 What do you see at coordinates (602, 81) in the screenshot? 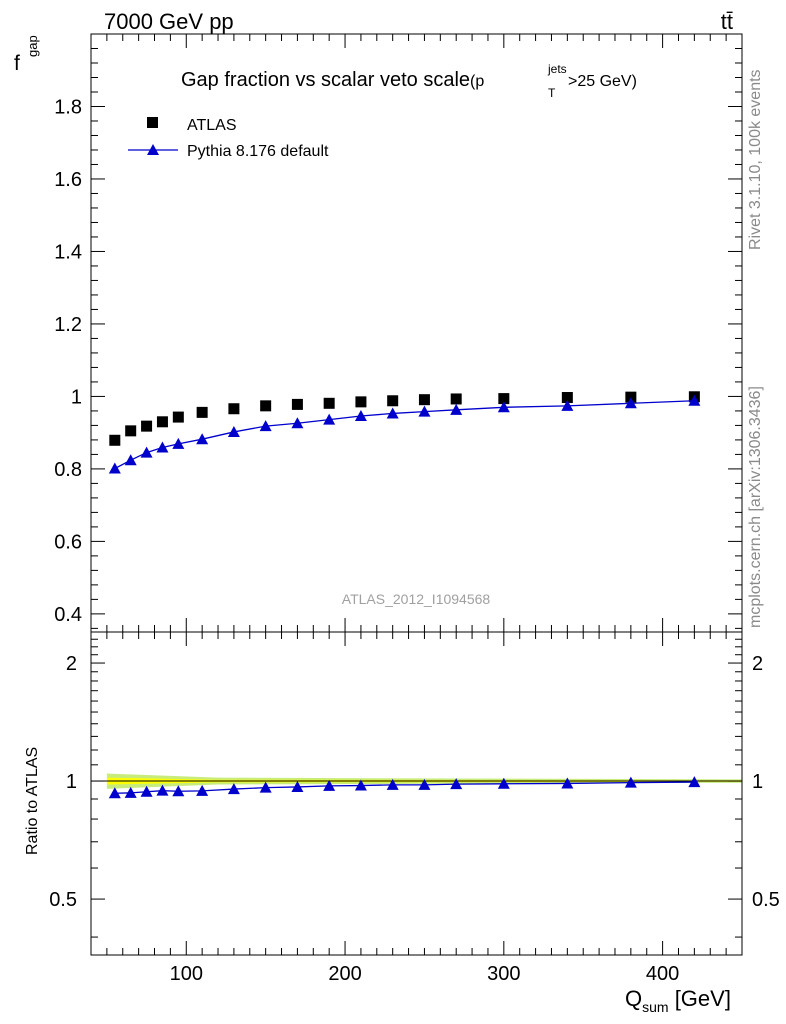
I see `chart-title-rest: >25 GeV)` at bounding box center [602, 81].